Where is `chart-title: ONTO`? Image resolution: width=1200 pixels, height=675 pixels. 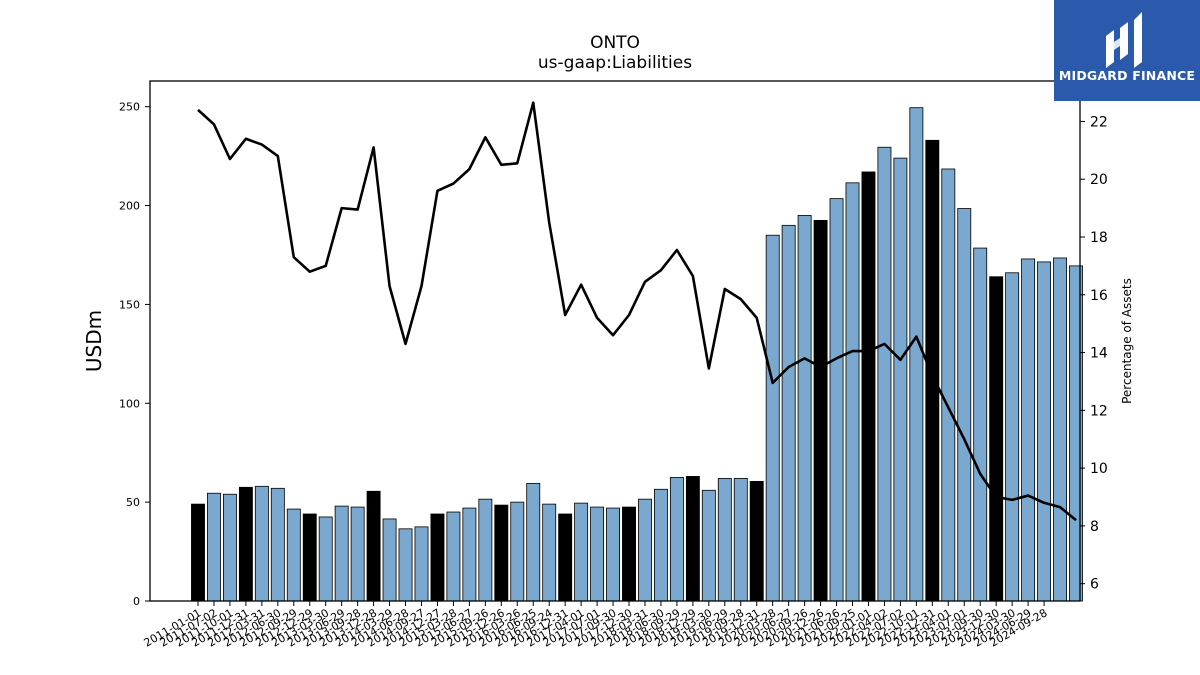 chart-title: ONTO is located at coordinates (615, 43).